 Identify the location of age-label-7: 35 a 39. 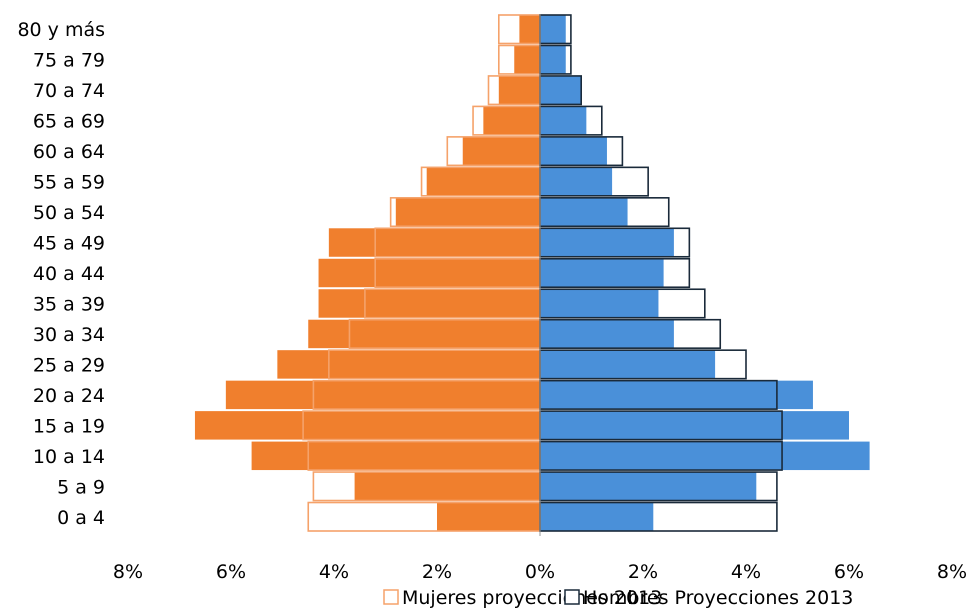
(69, 304).